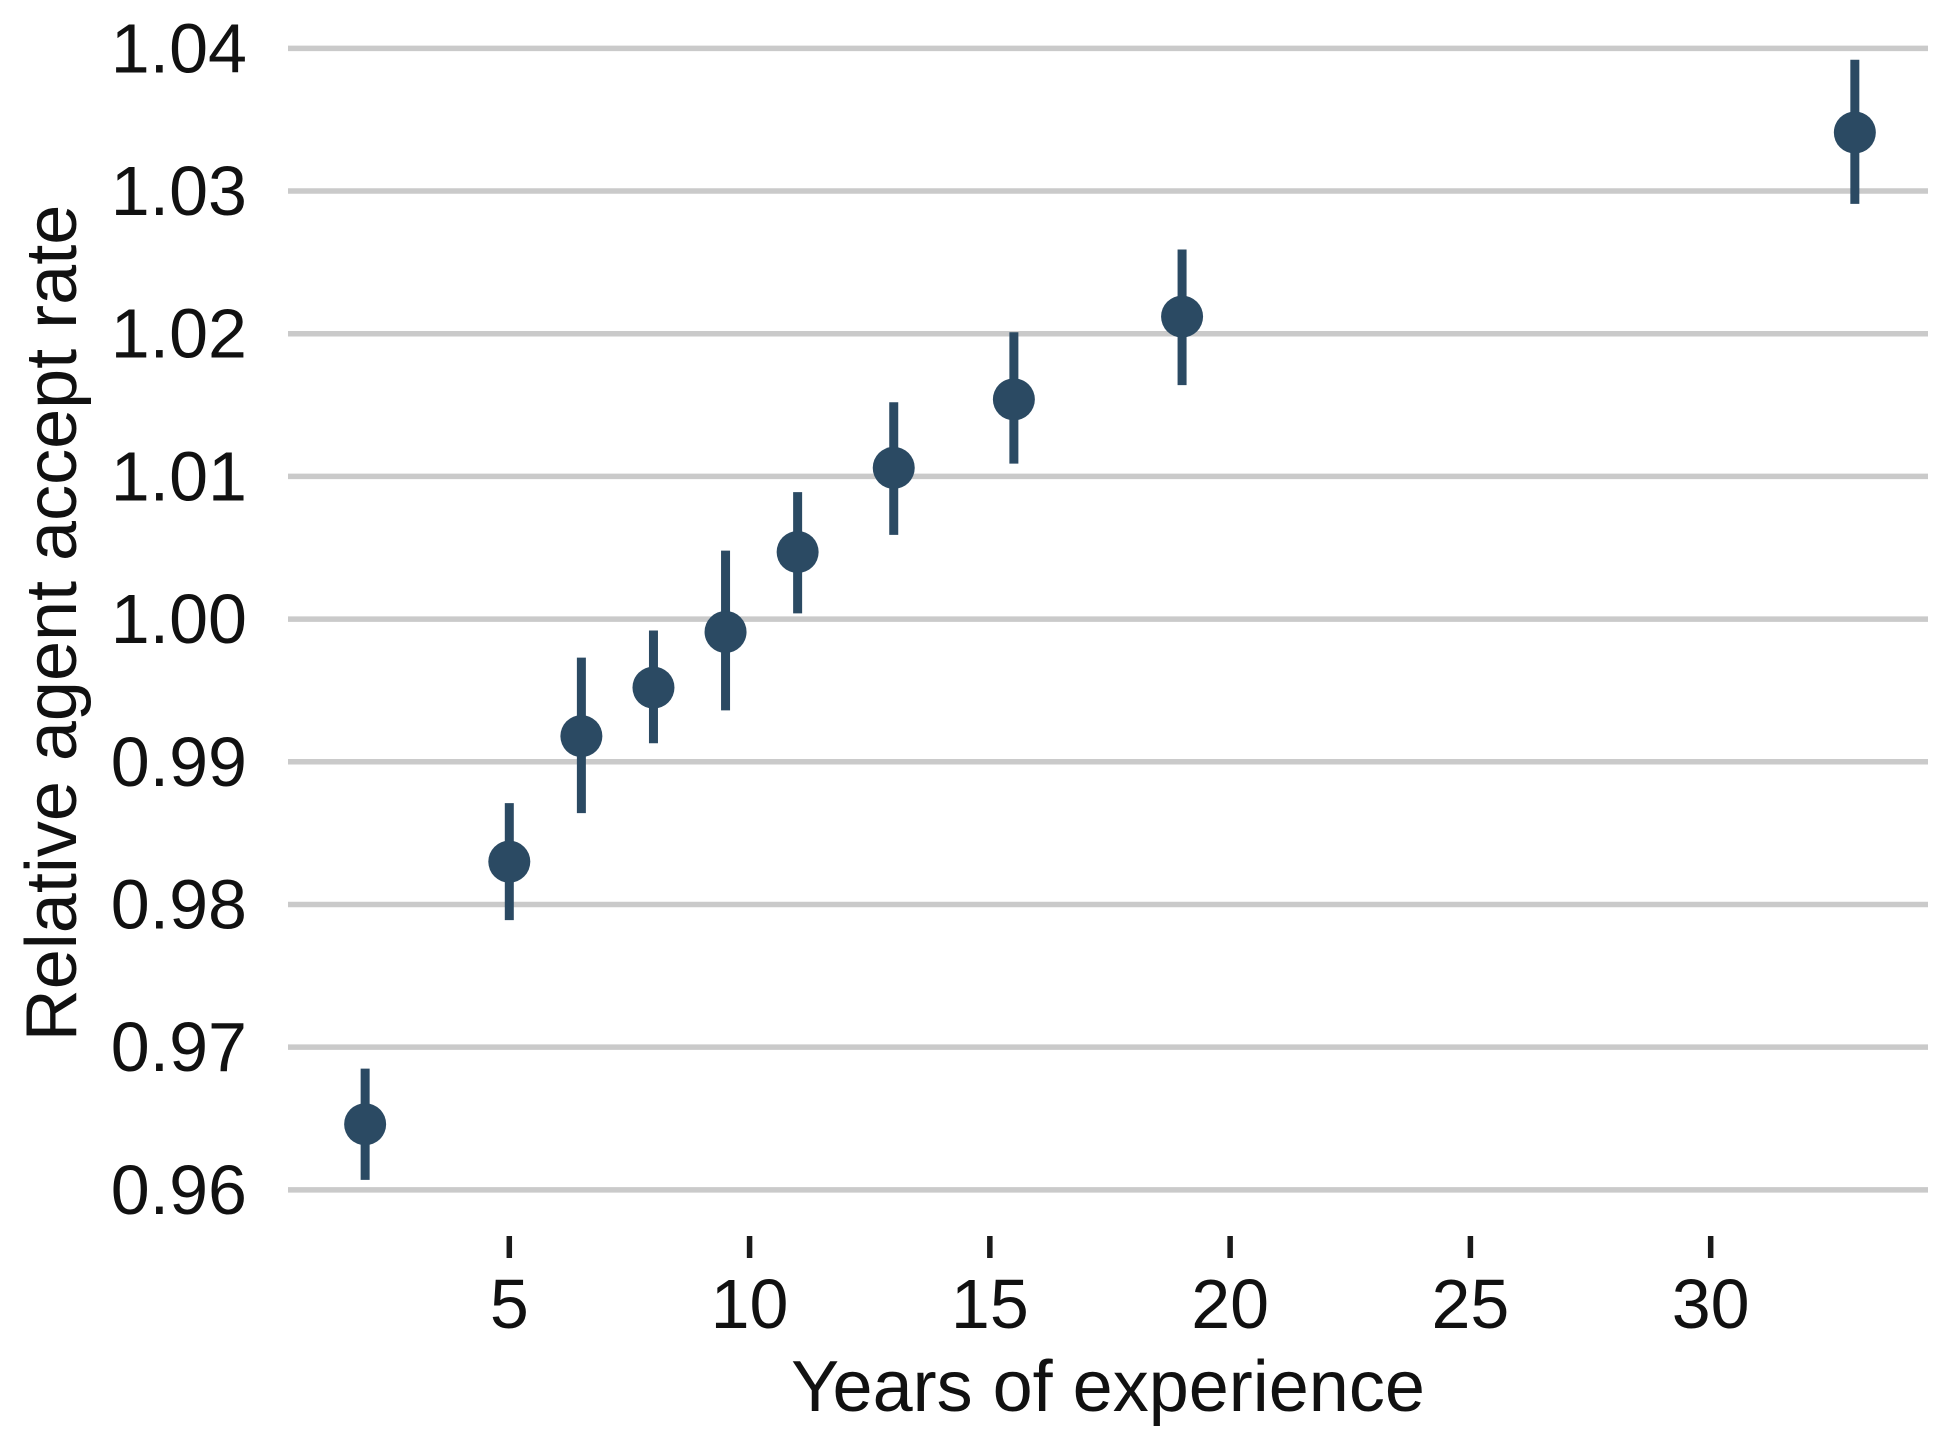  What do you see at coordinates (179, 334) in the screenshot?
I see `y-tick-label: 1.02` at bounding box center [179, 334].